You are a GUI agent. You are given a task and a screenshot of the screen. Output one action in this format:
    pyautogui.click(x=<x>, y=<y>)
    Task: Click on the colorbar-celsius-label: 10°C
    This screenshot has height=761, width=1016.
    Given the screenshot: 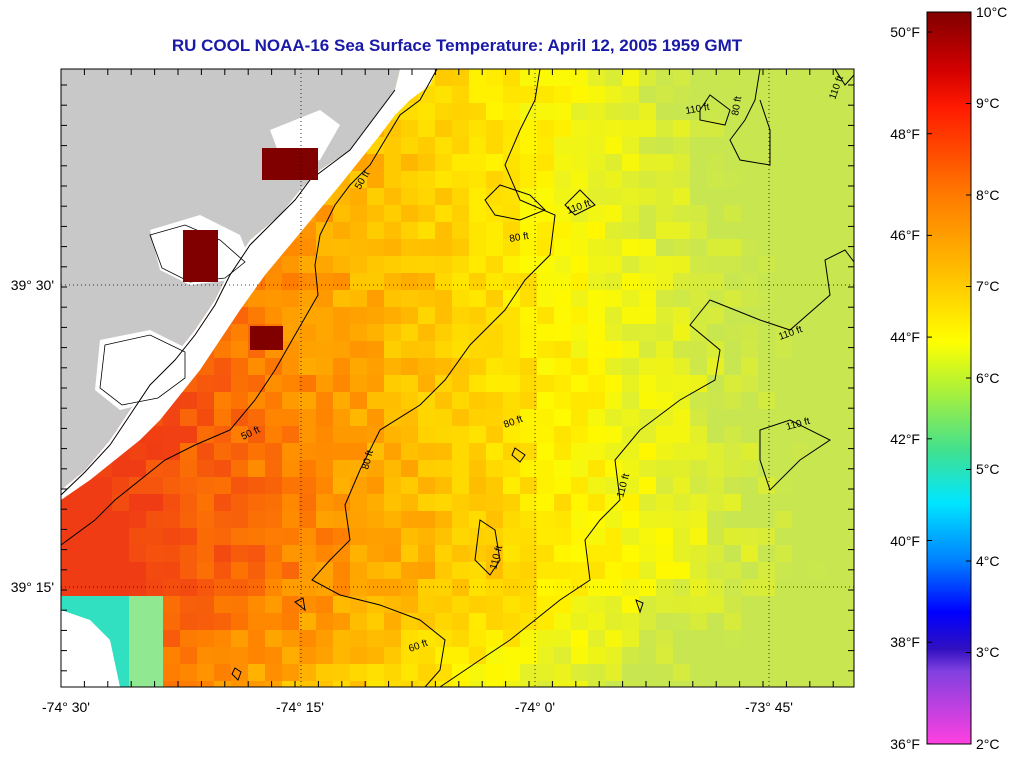 What is the action you would take?
    pyautogui.click(x=991, y=12)
    